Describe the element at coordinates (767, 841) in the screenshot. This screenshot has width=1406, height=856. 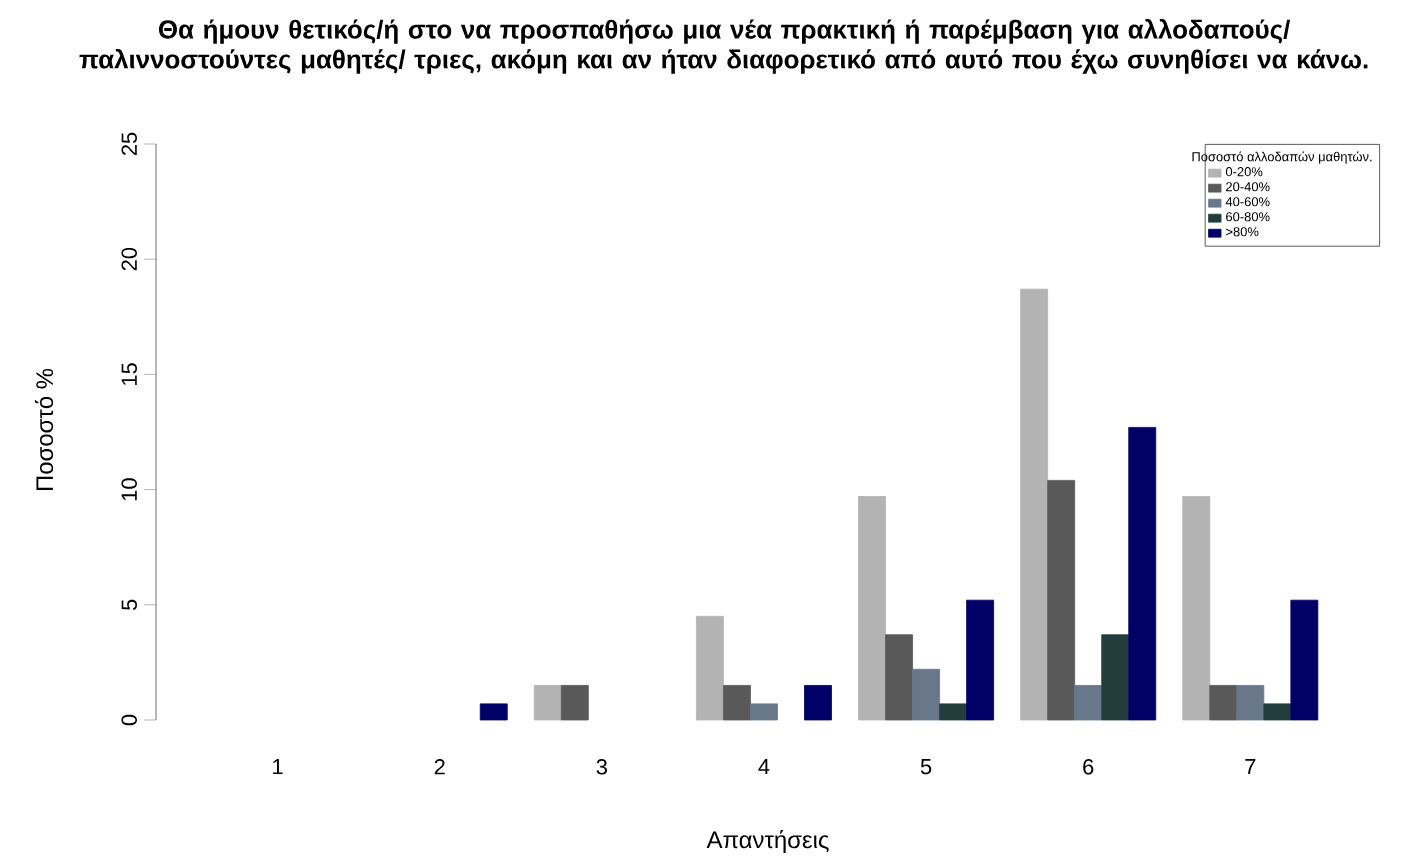
I see `x-axis-title: Απαντήσεις` at that location.